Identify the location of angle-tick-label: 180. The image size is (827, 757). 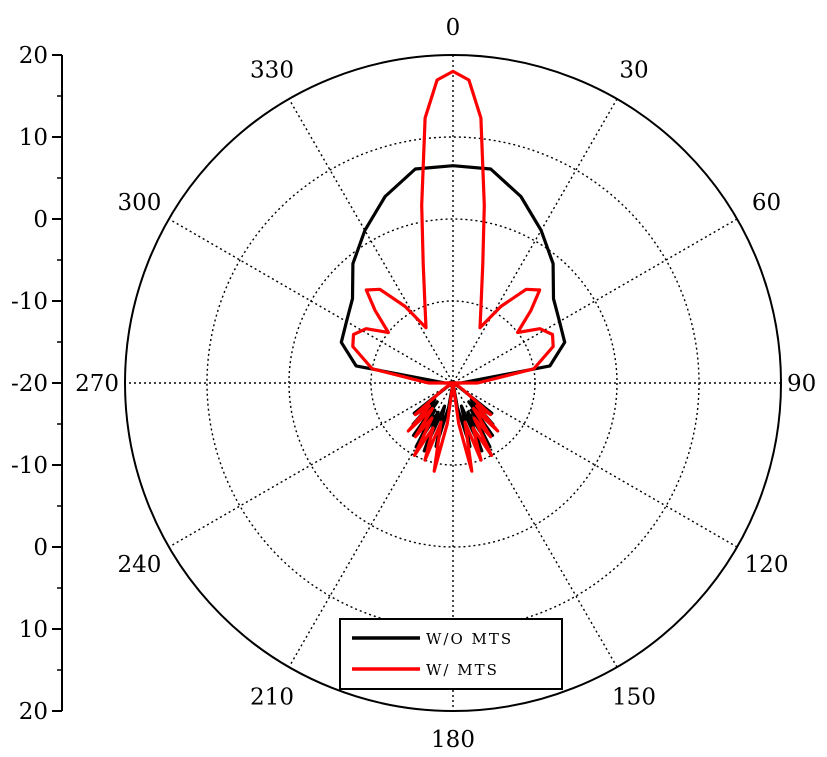
(453, 740).